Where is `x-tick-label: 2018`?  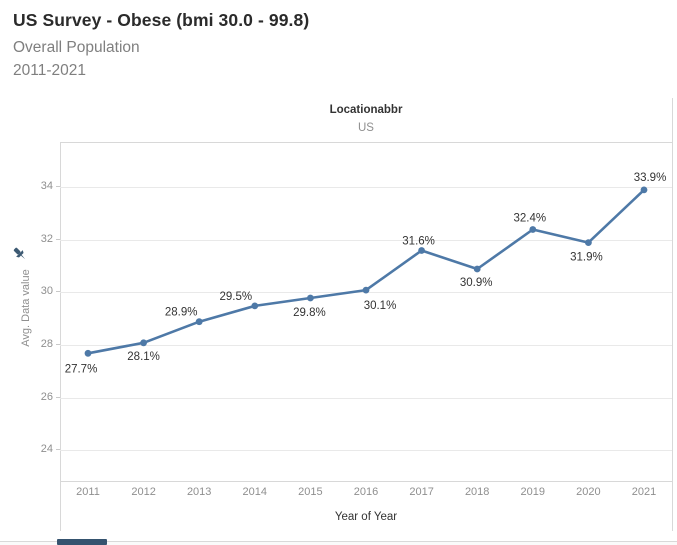
x-tick-label: 2018 is located at coordinates (477, 492).